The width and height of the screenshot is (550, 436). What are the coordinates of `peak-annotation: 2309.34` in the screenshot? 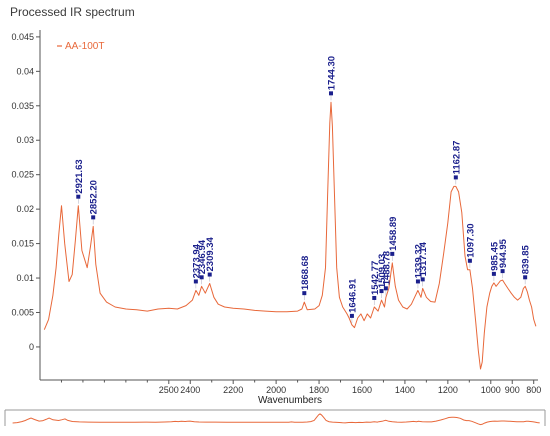 It's located at (210, 259).